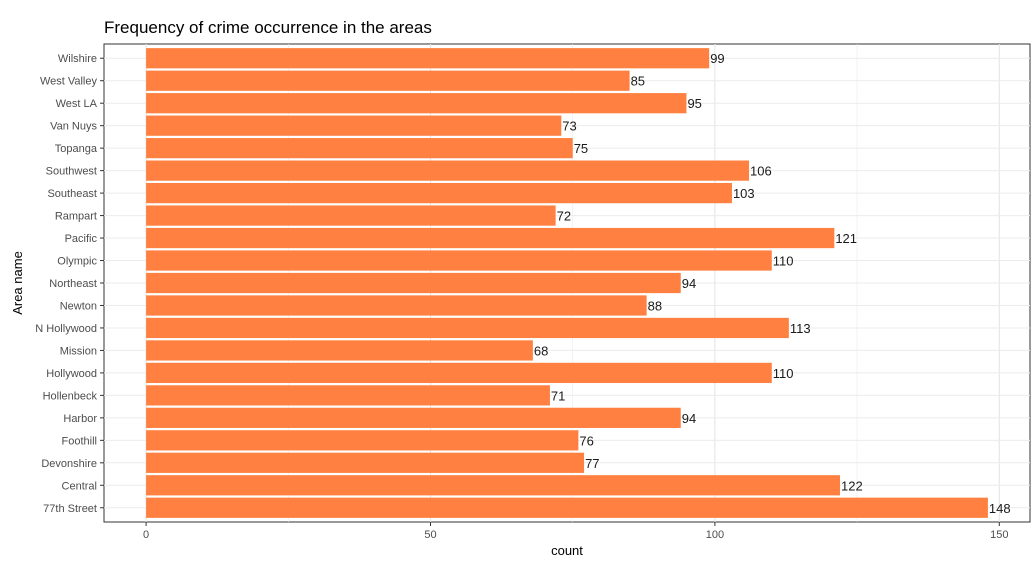 The height and width of the screenshot is (568, 1036). Describe the element at coordinates (77, 59) in the screenshot. I see `y-tick-label: Wilshire` at that location.